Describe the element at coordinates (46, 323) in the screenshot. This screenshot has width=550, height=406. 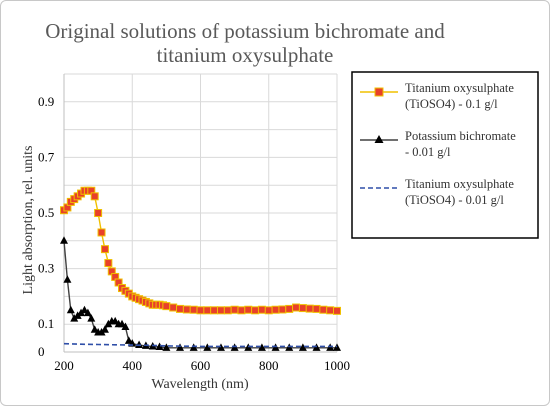
I see `y-tick-label: 0.1` at that location.